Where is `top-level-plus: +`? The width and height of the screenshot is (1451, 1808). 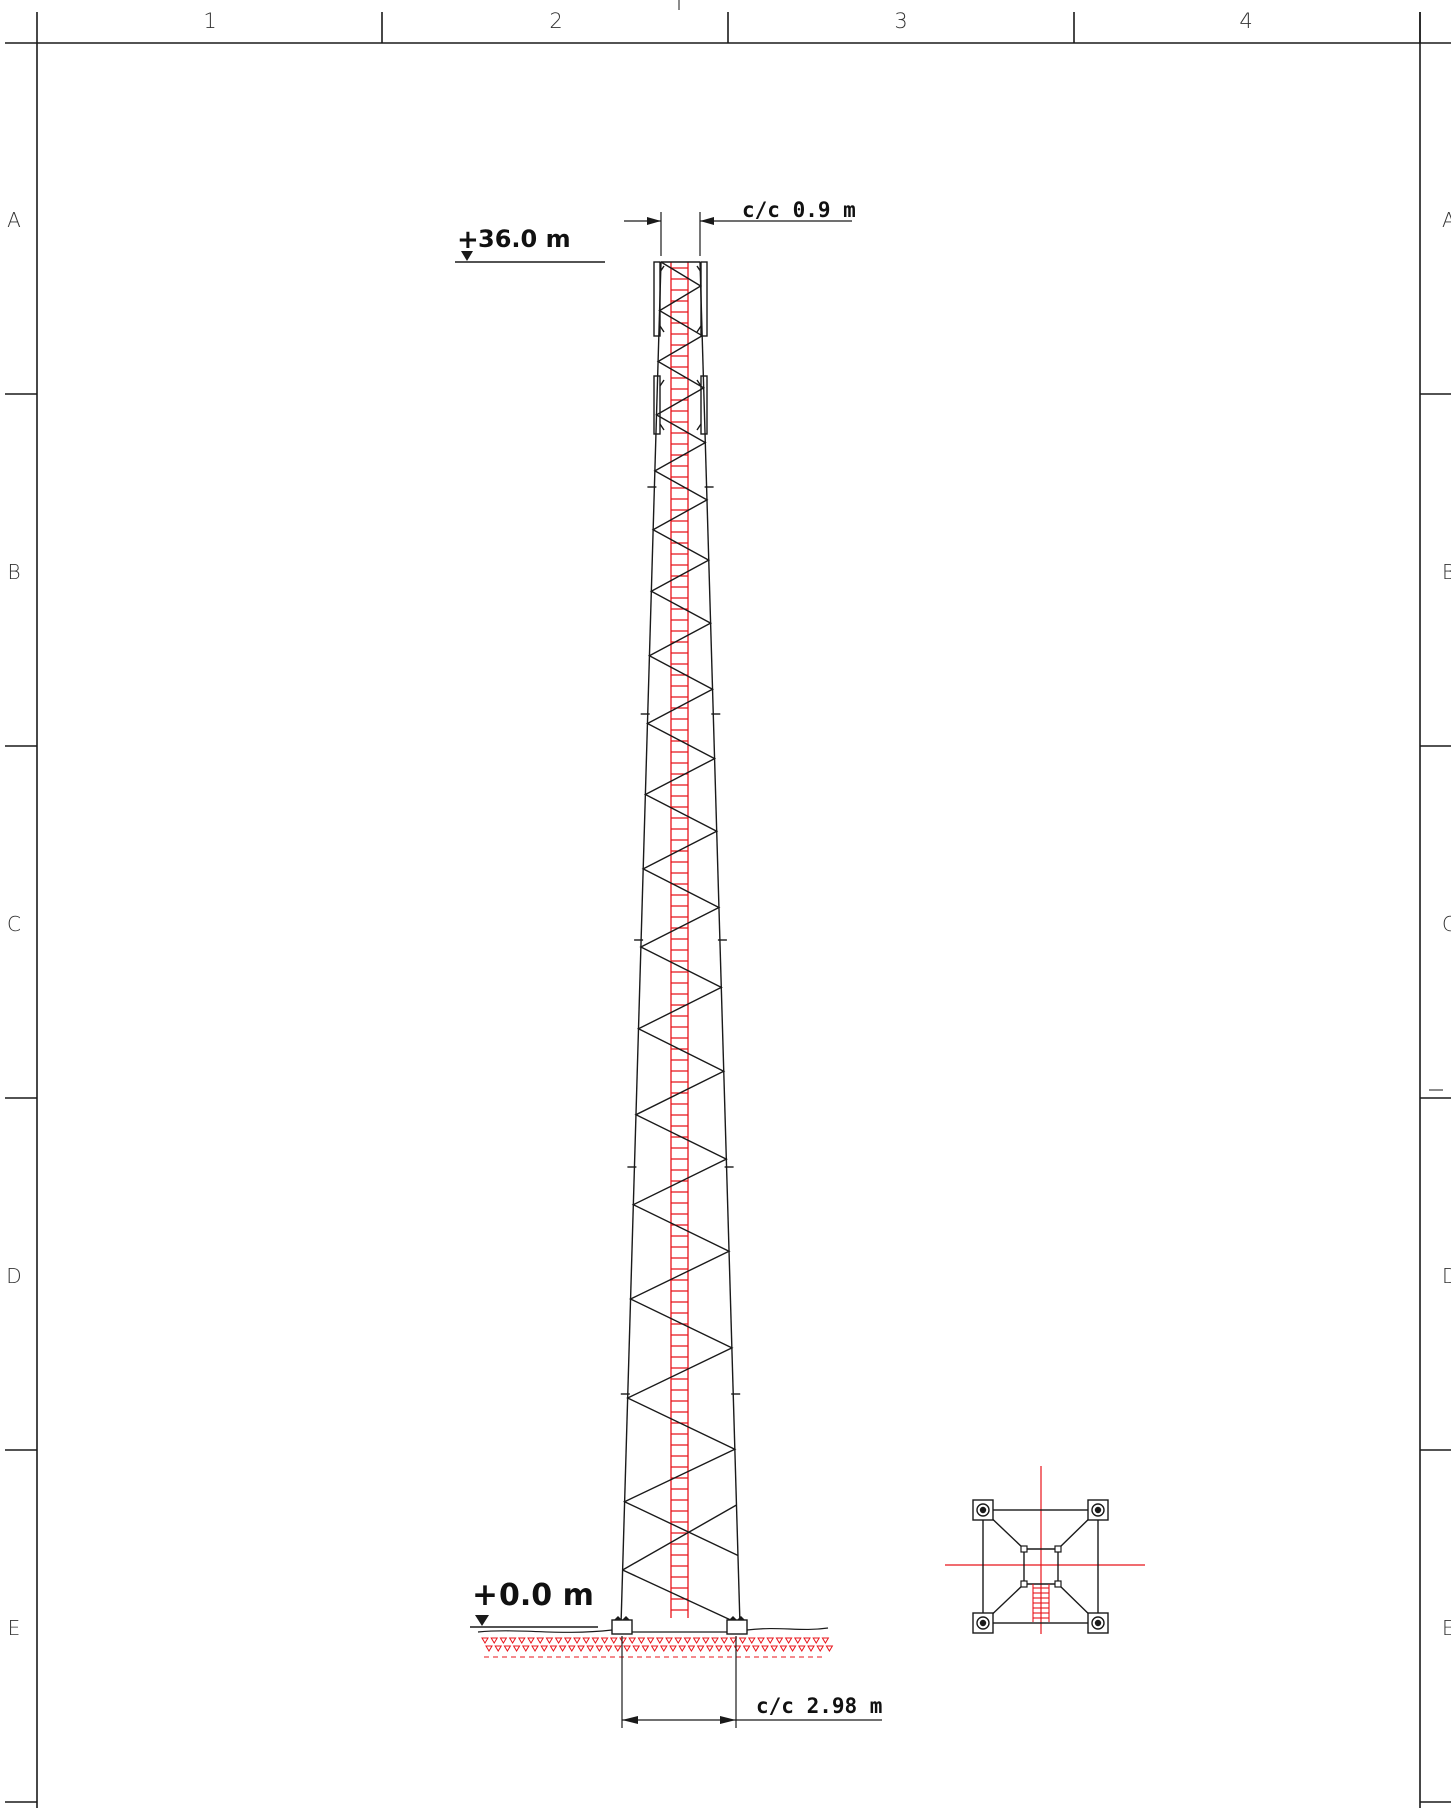
top-level-plus: + is located at coordinates (468, 240).